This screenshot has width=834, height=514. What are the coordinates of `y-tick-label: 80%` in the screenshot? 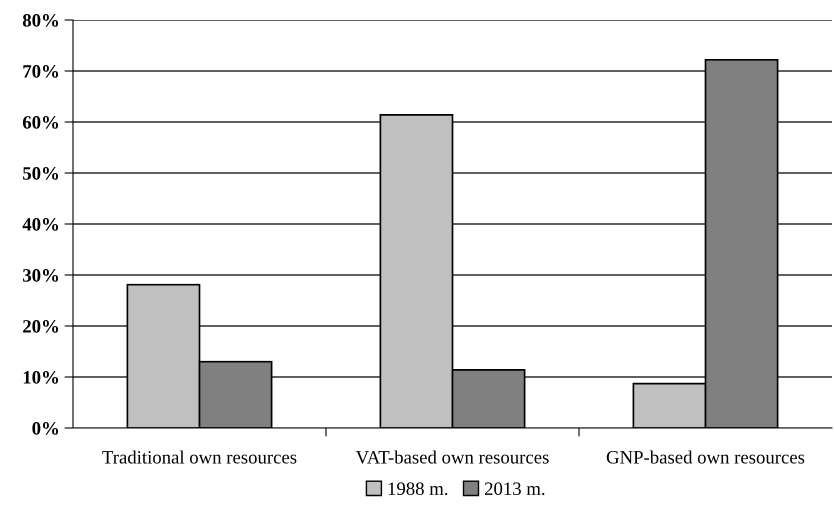 It's located at (40, 20).